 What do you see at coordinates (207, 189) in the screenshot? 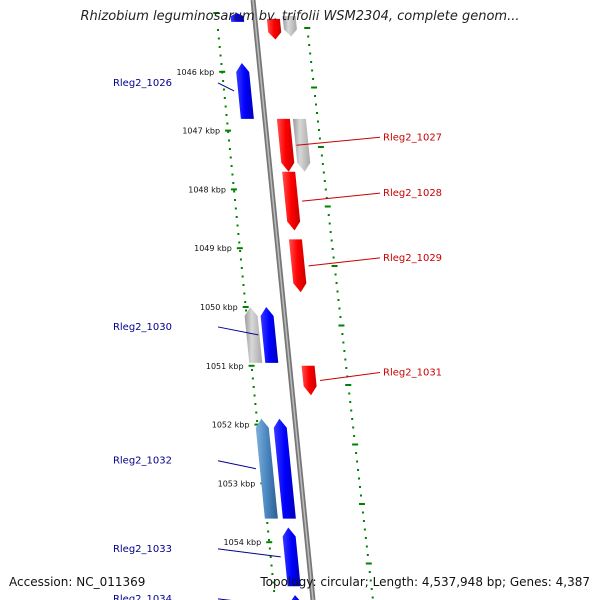
I see `ruler-label: 1048 kbp` at bounding box center [207, 189].